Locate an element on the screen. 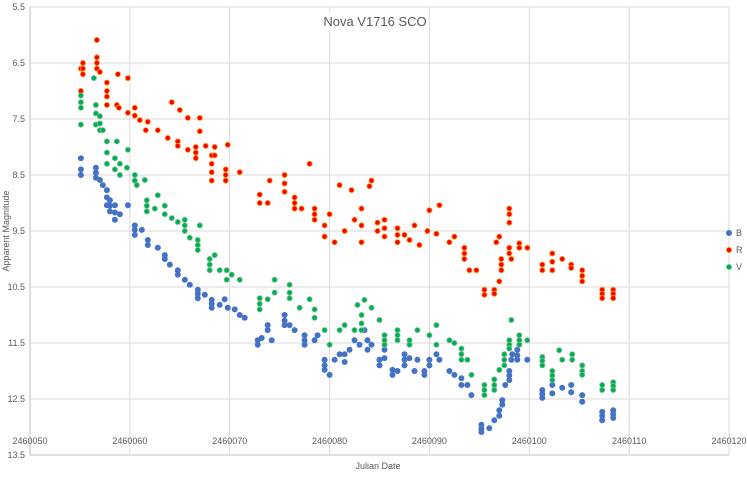  x-tick-label: 2460080 is located at coordinates (329, 441).